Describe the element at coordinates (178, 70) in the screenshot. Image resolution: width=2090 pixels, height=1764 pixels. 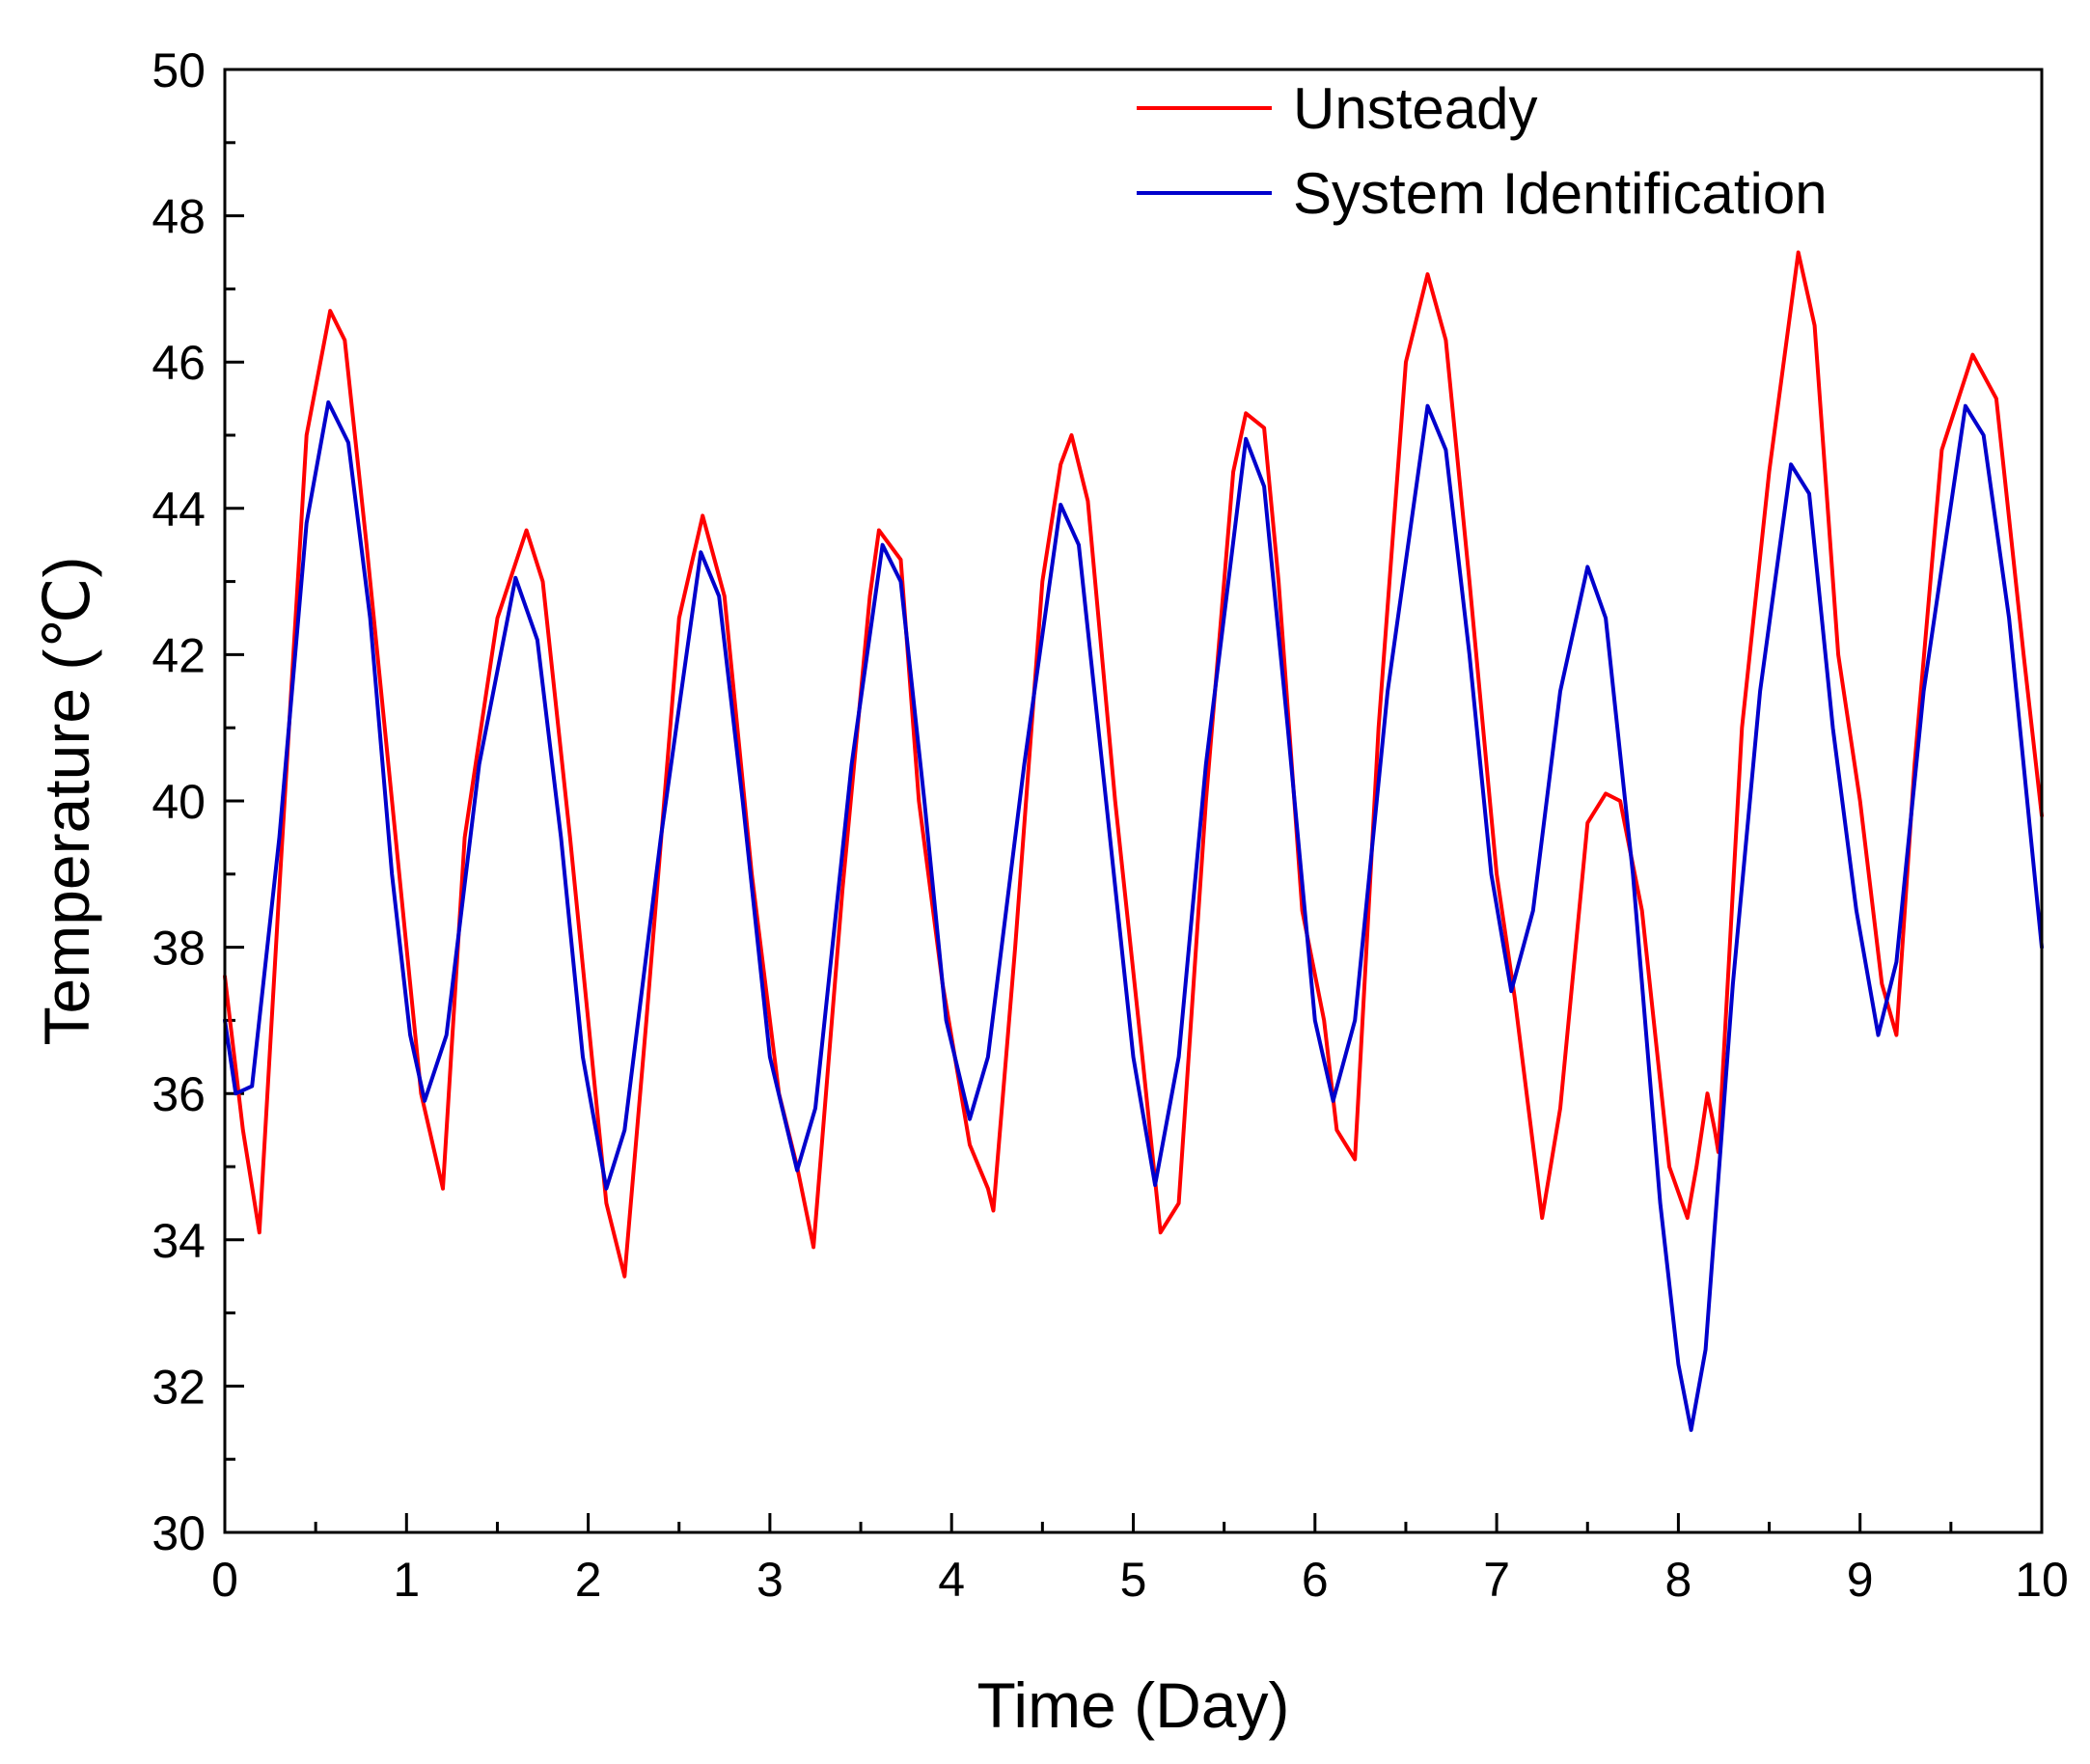
I see `y-tick-label: 50` at that location.